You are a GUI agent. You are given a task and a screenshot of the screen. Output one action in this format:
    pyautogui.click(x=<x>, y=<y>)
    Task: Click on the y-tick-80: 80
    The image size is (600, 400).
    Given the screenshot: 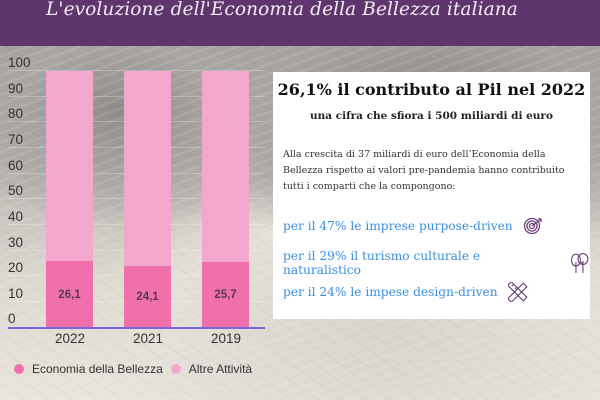 What is the action you would take?
    pyautogui.click(x=16, y=113)
    